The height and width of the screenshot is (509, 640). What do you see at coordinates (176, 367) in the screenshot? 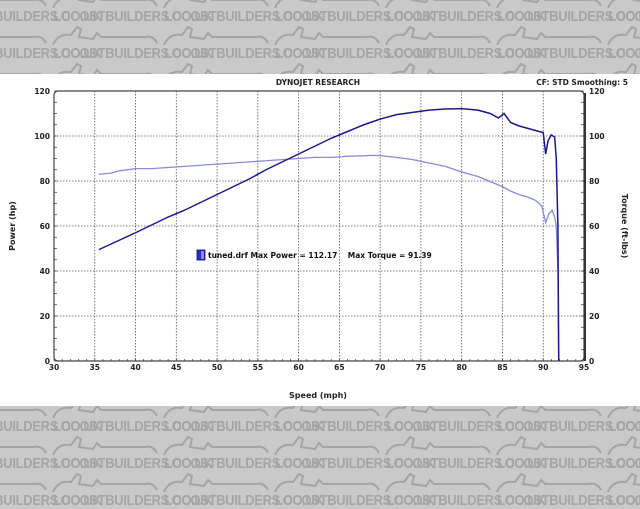
I see `svg-text: 45` at bounding box center [176, 367].